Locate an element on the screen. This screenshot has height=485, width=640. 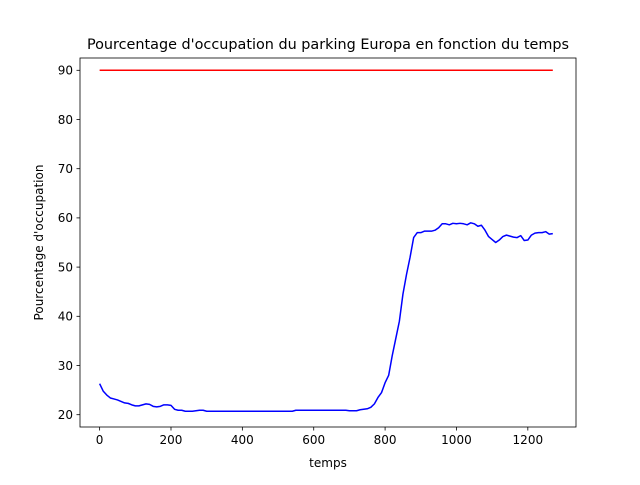
y-axis: 20 30 40 50 60 70 80 90 is located at coordinates (69, 243).